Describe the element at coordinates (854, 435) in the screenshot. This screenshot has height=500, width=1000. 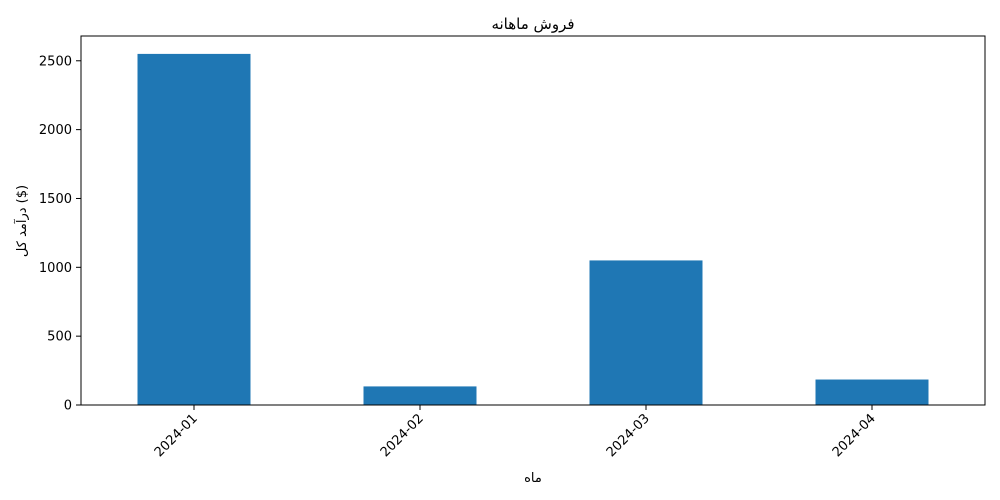
I see `x-tick-label: 2024-04` at that location.